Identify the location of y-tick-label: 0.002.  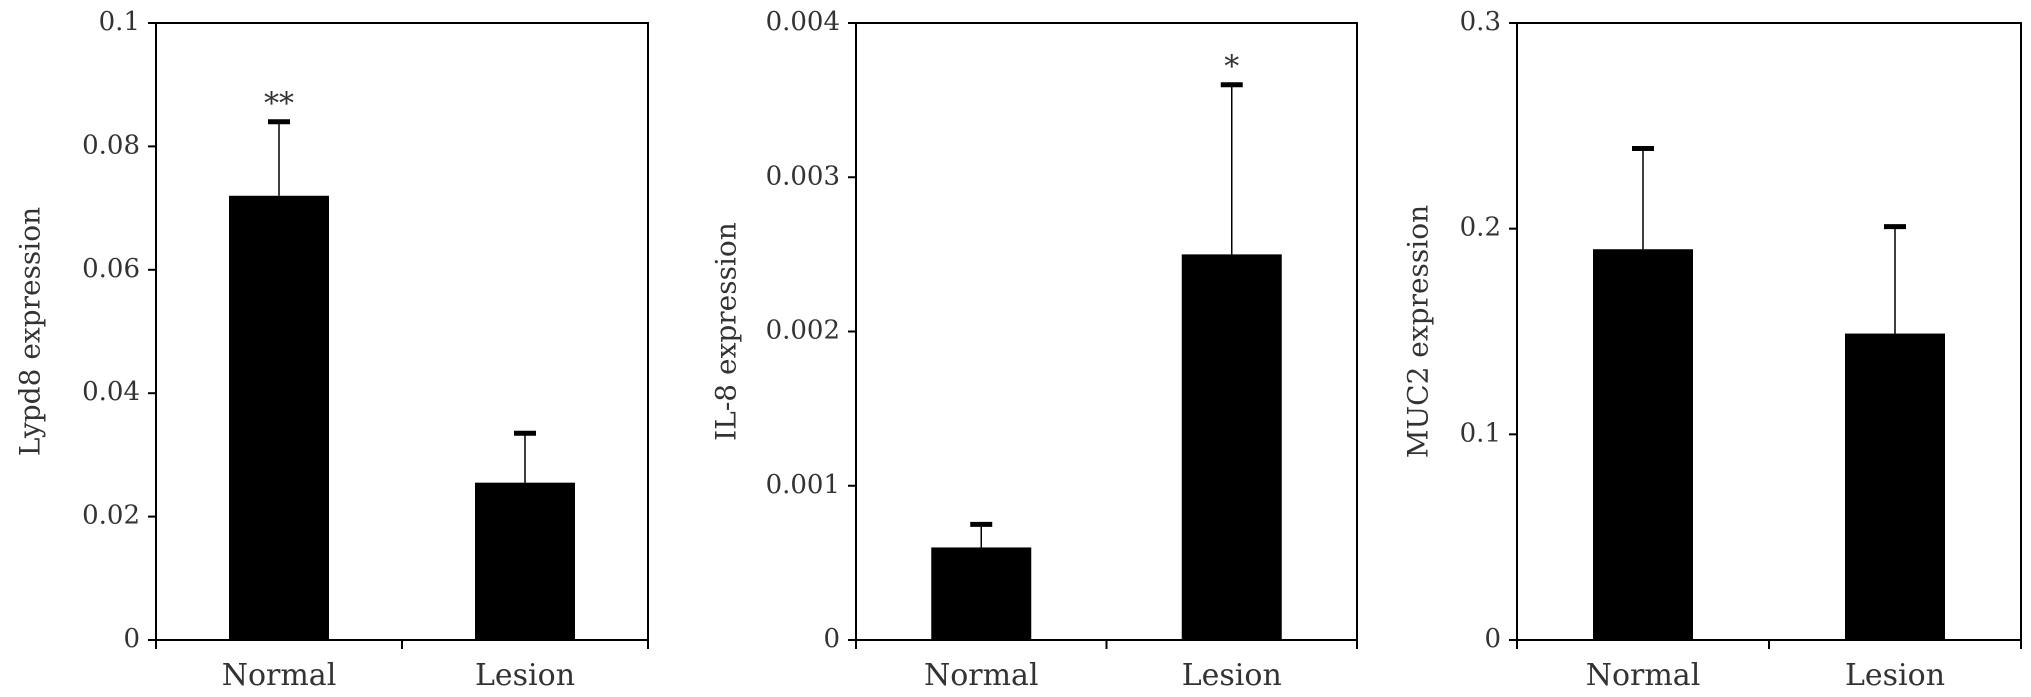
(803, 331).